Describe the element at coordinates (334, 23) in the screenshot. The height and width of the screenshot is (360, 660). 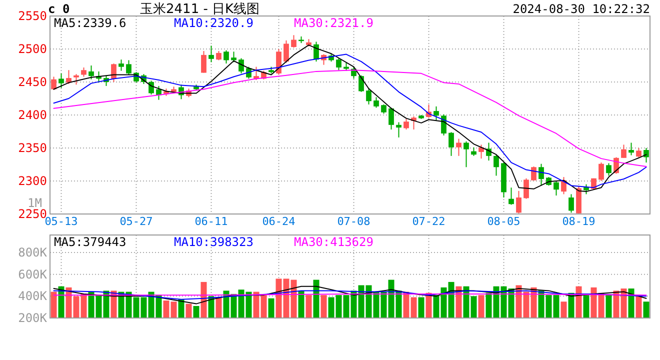
I see `text: MA30:2321.9` at that location.